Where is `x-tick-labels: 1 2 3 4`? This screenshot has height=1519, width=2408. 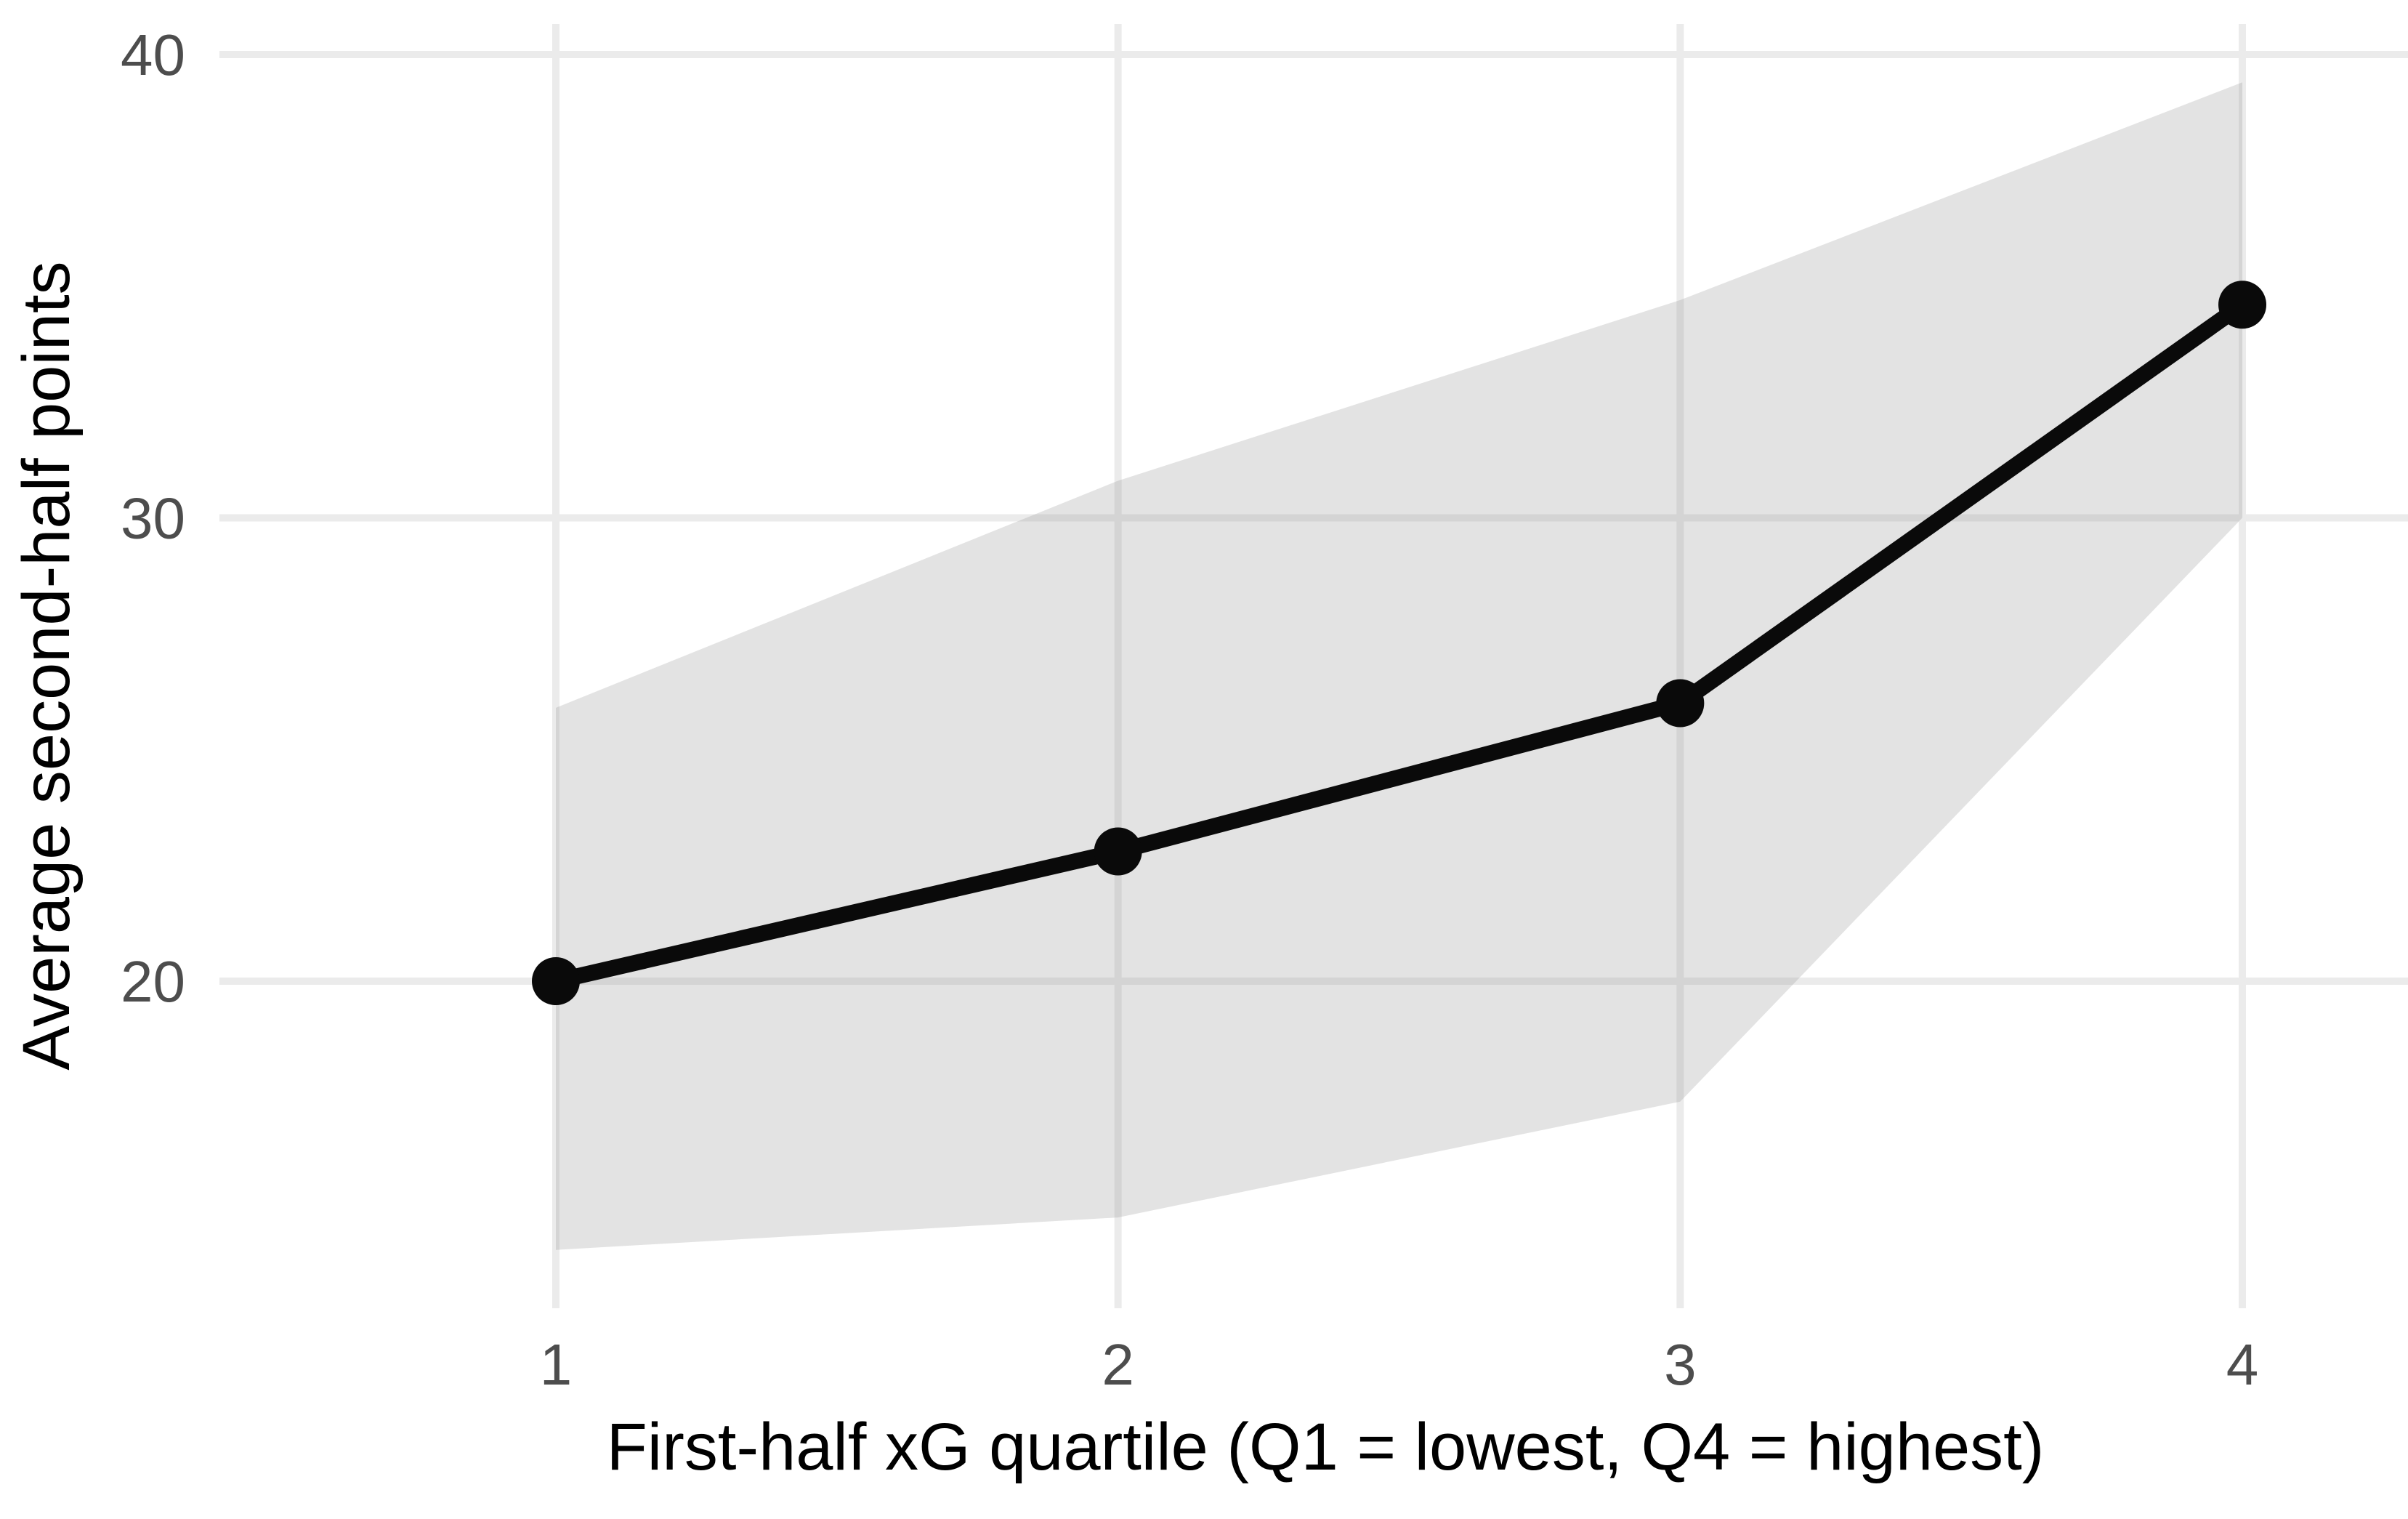 x-tick-labels: 1 2 3 4 is located at coordinates (1399, 1364).